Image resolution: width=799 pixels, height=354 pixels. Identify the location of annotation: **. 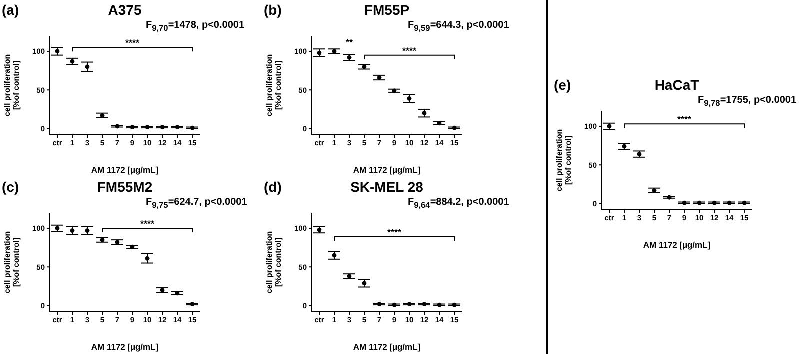
(350, 42).